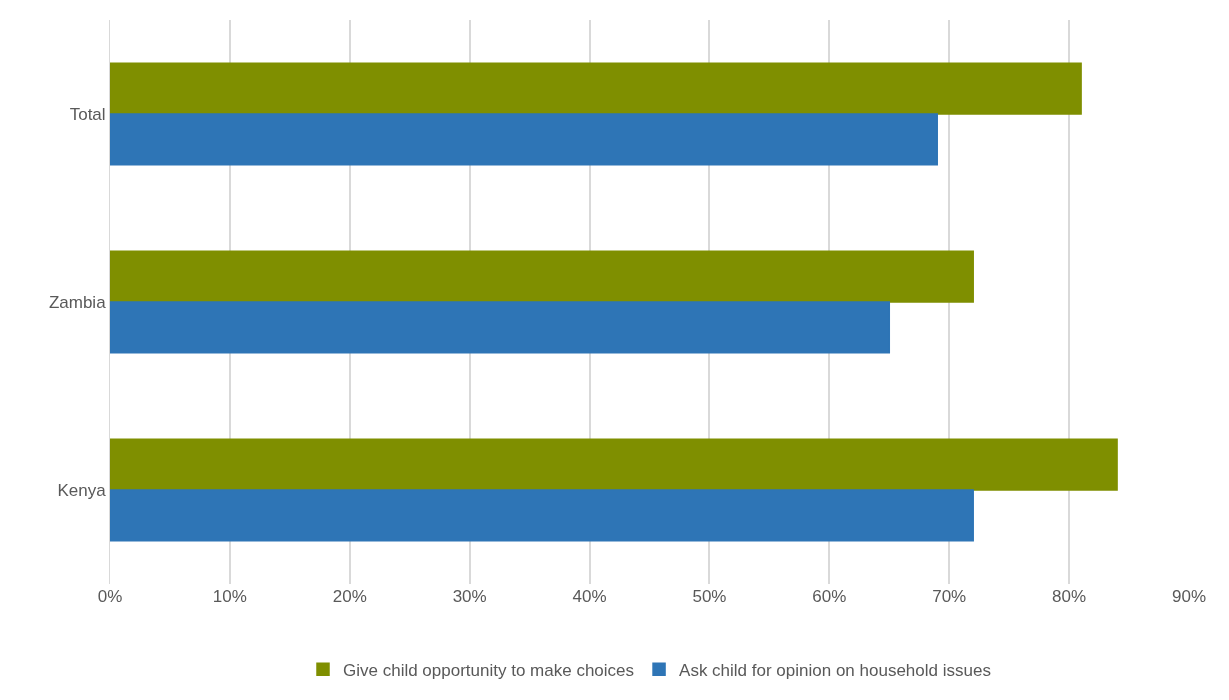  Describe the element at coordinates (589, 596) in the screenshot. I see `x-tick-label: 40%` at that location.